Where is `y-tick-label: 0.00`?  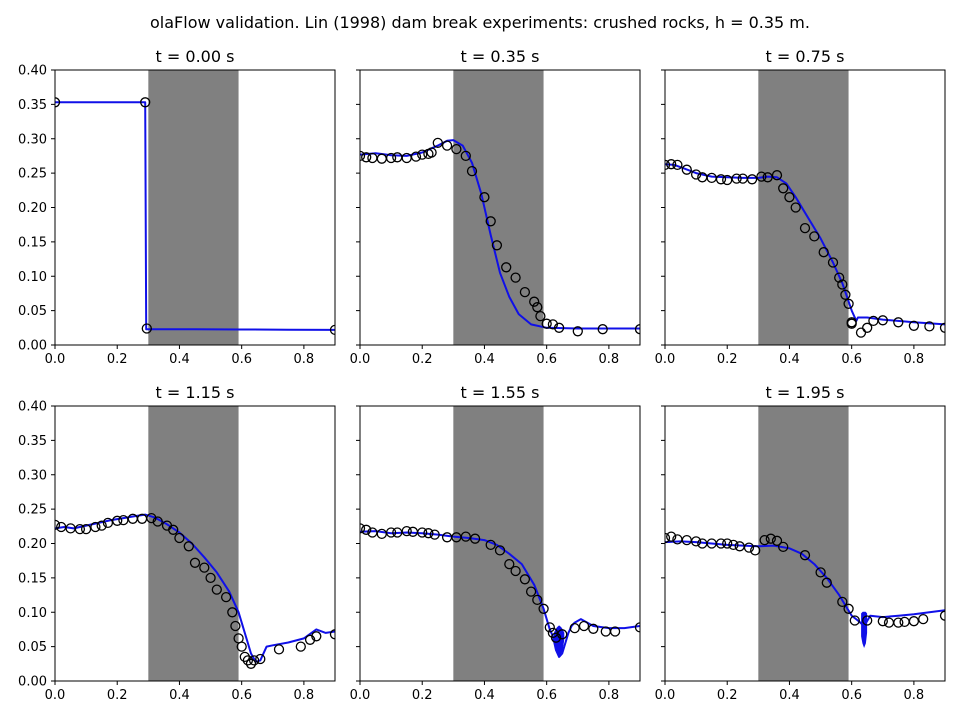 y-tick-label: 0.00 is located at coordinates (32, 346).